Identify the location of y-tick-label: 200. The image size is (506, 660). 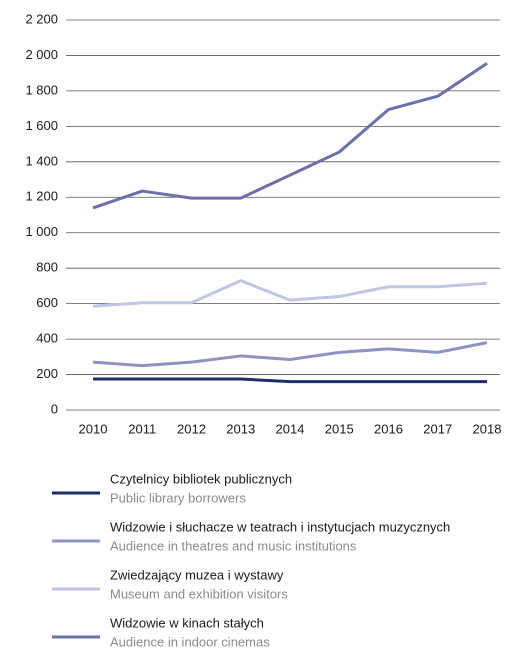
(47, 373).